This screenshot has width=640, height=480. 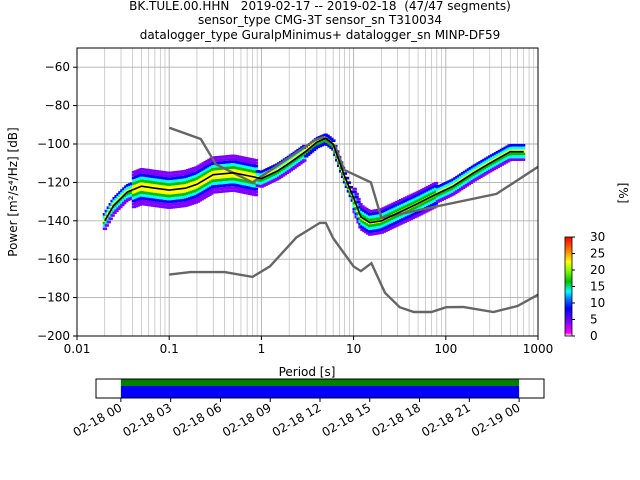 I want to click on y-tick-label: −120, so click(x=53, y=182).